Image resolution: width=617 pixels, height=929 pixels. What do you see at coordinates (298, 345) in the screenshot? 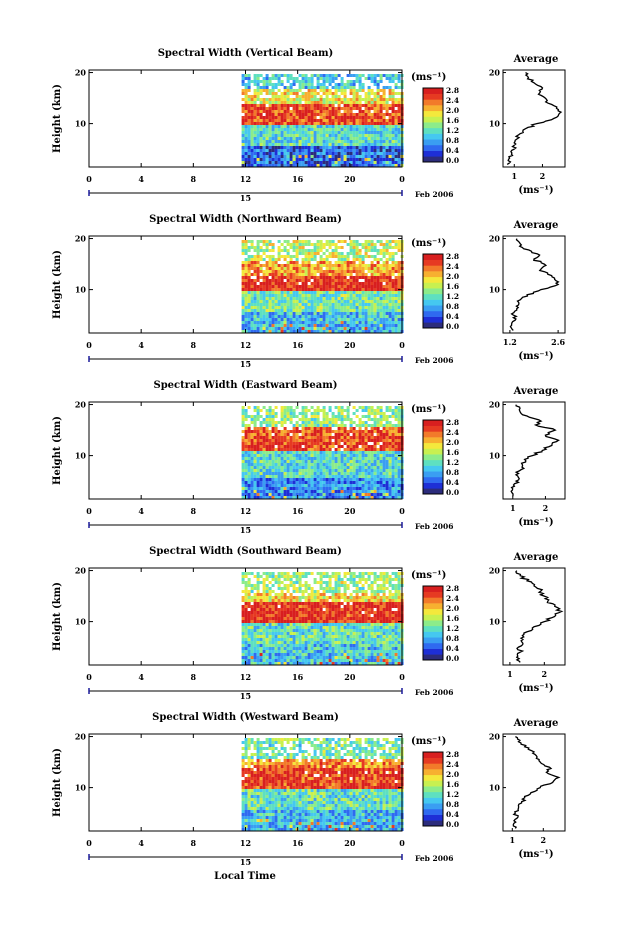
I see `x-tick-label: 16` at bounding box center [298, 345].